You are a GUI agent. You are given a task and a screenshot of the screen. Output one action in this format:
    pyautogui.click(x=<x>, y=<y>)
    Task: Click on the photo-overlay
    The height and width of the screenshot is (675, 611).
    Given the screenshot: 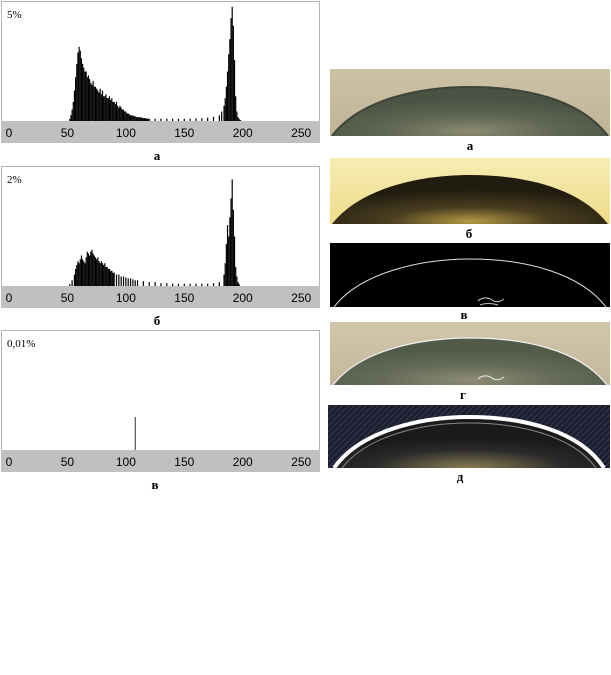 What is the action you would take?
    pyautogui.click(x=470, y=353)
    